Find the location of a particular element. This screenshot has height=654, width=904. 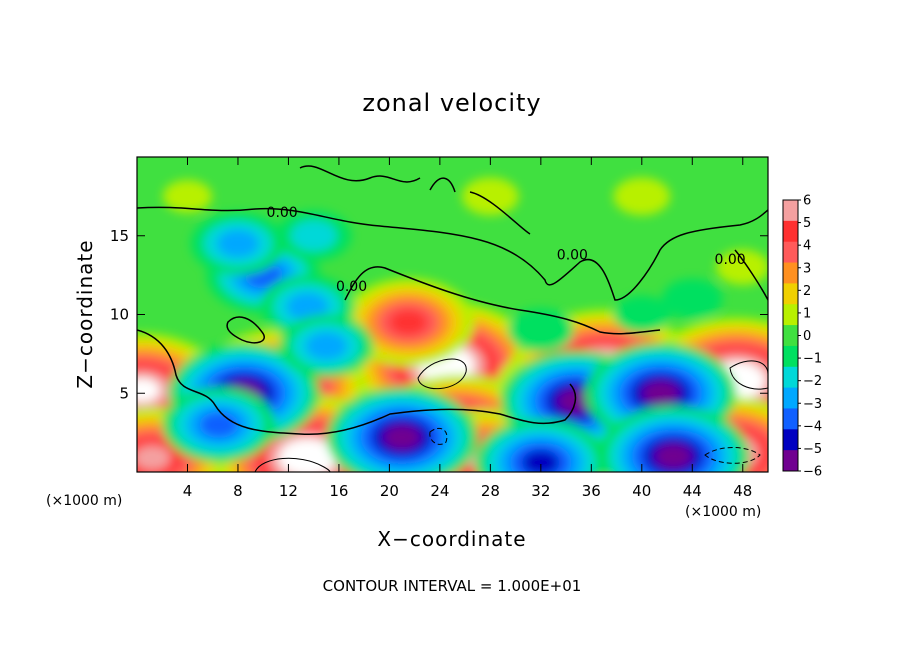

zero-contour-top is located at coordinates (415, 200).